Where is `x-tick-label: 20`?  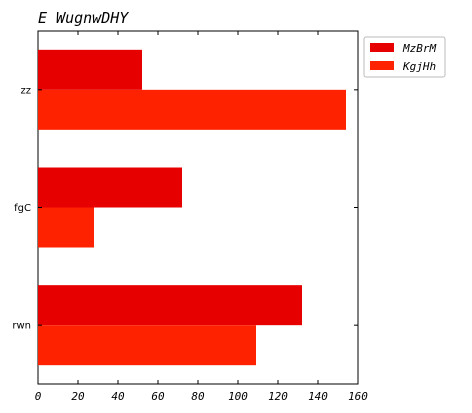 x-tick-label: 20 is located at coordinates (78, 396).